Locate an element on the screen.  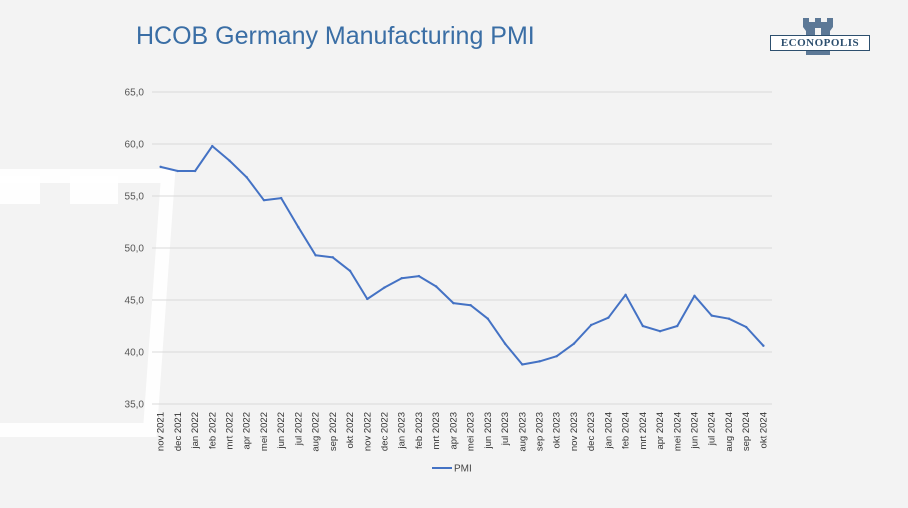
x-tick-label: jul 2024 is located at coordinates (712, 429).